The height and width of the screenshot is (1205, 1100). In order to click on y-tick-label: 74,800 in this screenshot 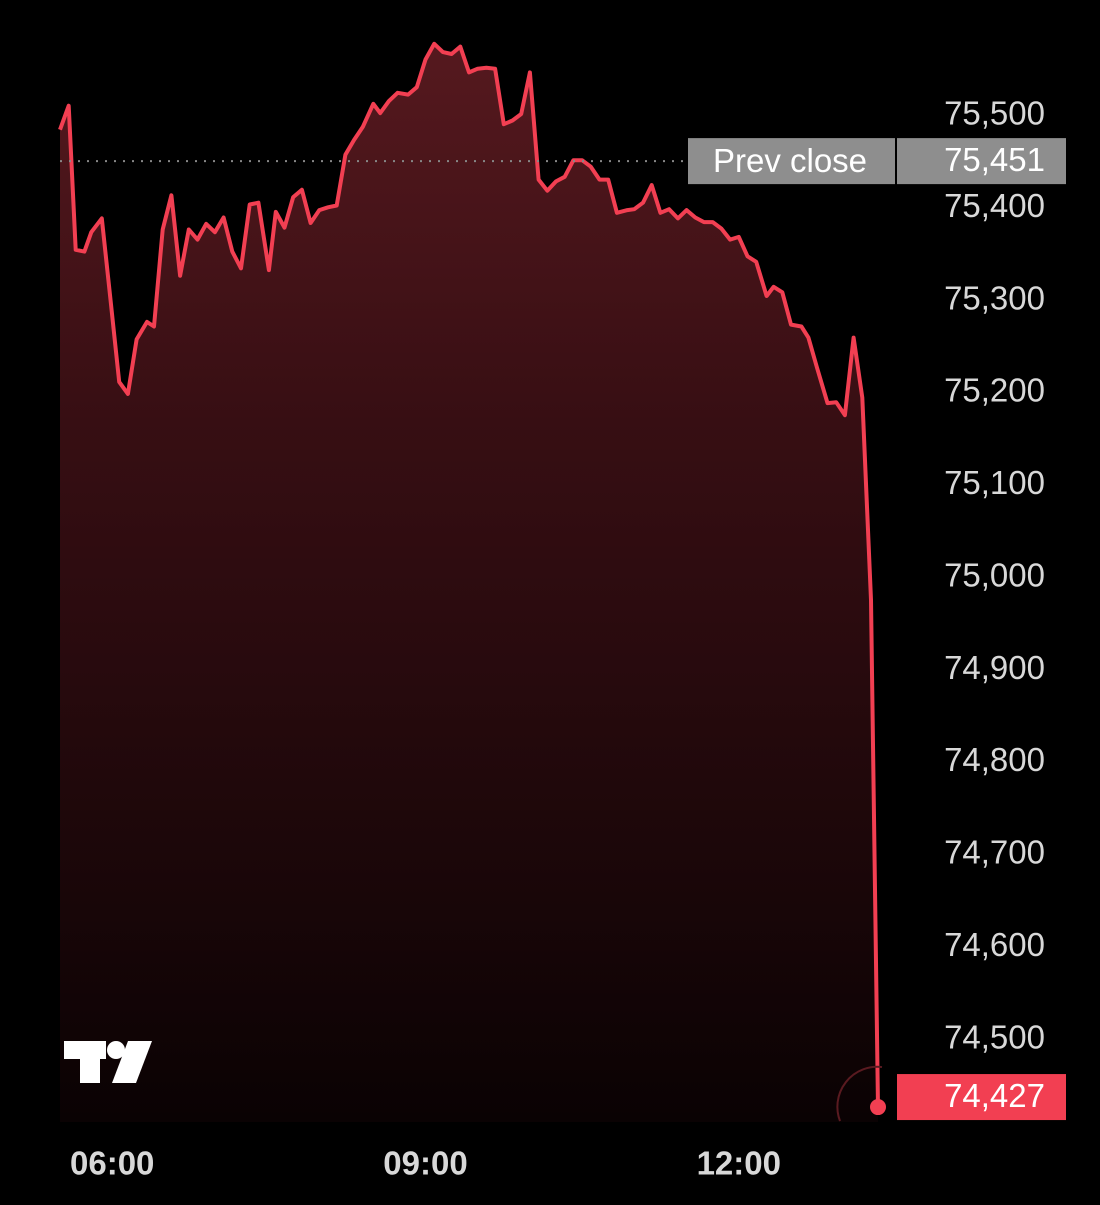, I will do `click(994, 759)`.